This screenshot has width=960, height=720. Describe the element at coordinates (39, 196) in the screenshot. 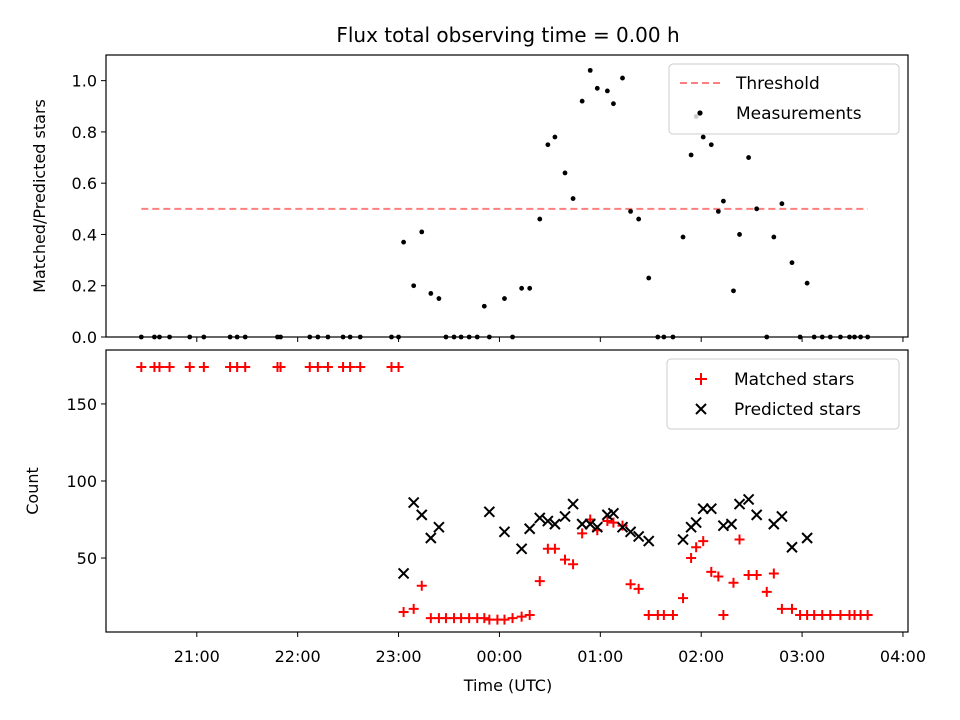

I see `ratio-y-axis-label: Matched/Predicted stars` at that location.